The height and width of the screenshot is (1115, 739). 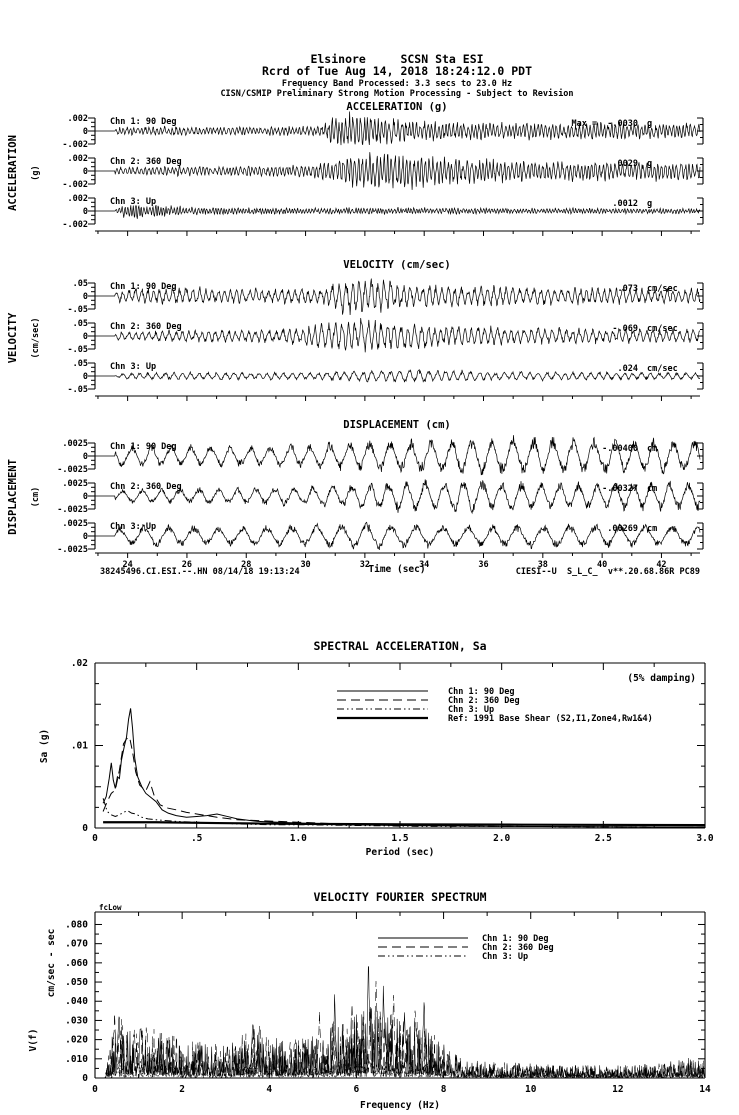 I want to click on displacement-title: DISPLACEMENT (cm), so click(x=396, y=425).